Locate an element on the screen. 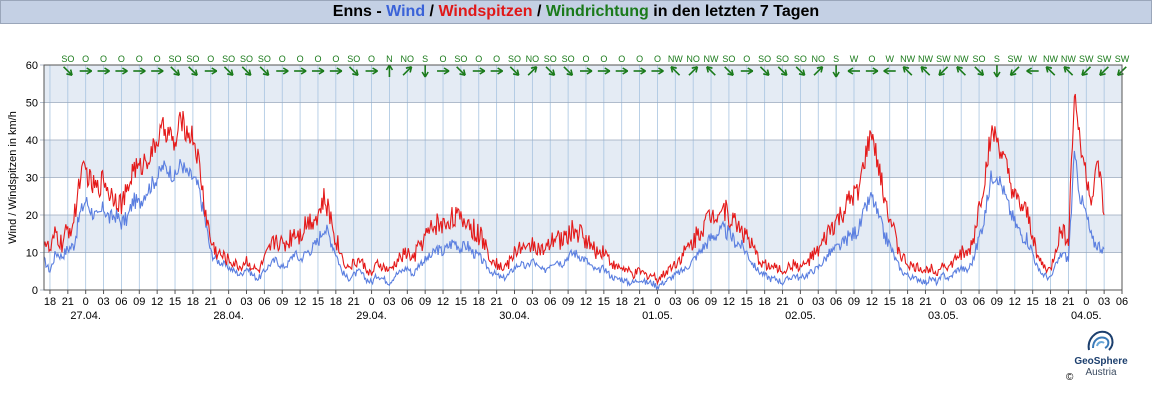 This screenshot has height=400, width=1152. direction-label-23: O is located at coordinates (478, 59).